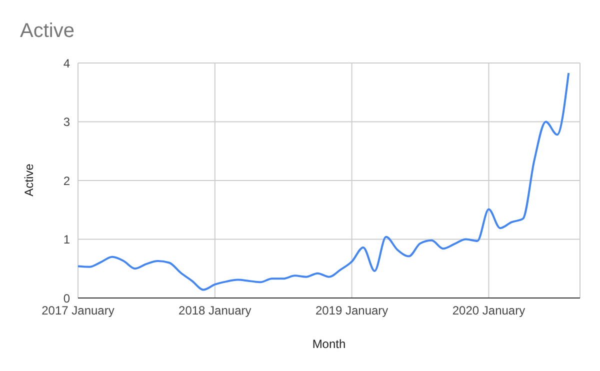 The image size is (600, 371). Describe the element at coordinates (78, 311) in the screenshot. I see `x-tick-label: 2017 January` at that location.